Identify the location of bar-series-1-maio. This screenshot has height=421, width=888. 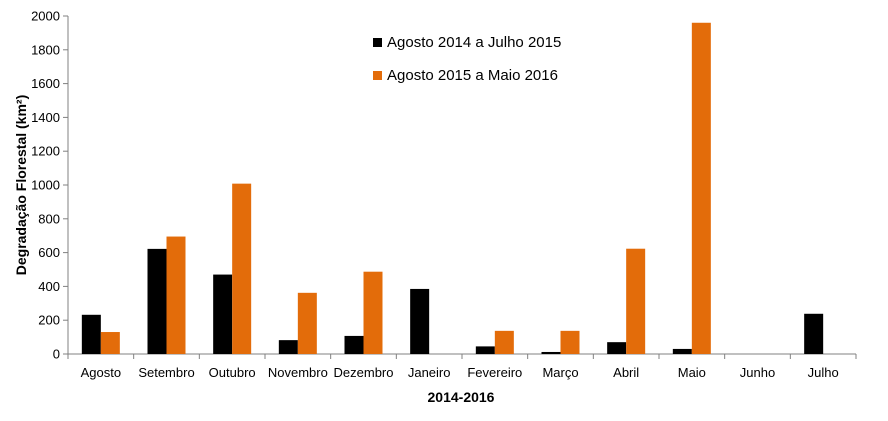
(682, 351).